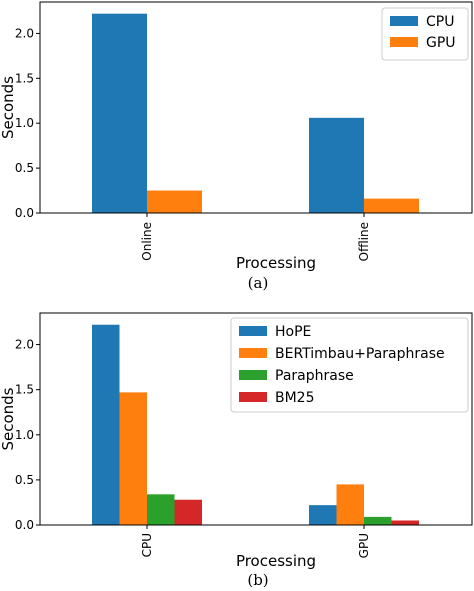 The width and height of the screenshot is (474, 591). Describe the element at coordinates (378, 520) in the screenshot. I see `bar-paraphrase-gpu` at that location.